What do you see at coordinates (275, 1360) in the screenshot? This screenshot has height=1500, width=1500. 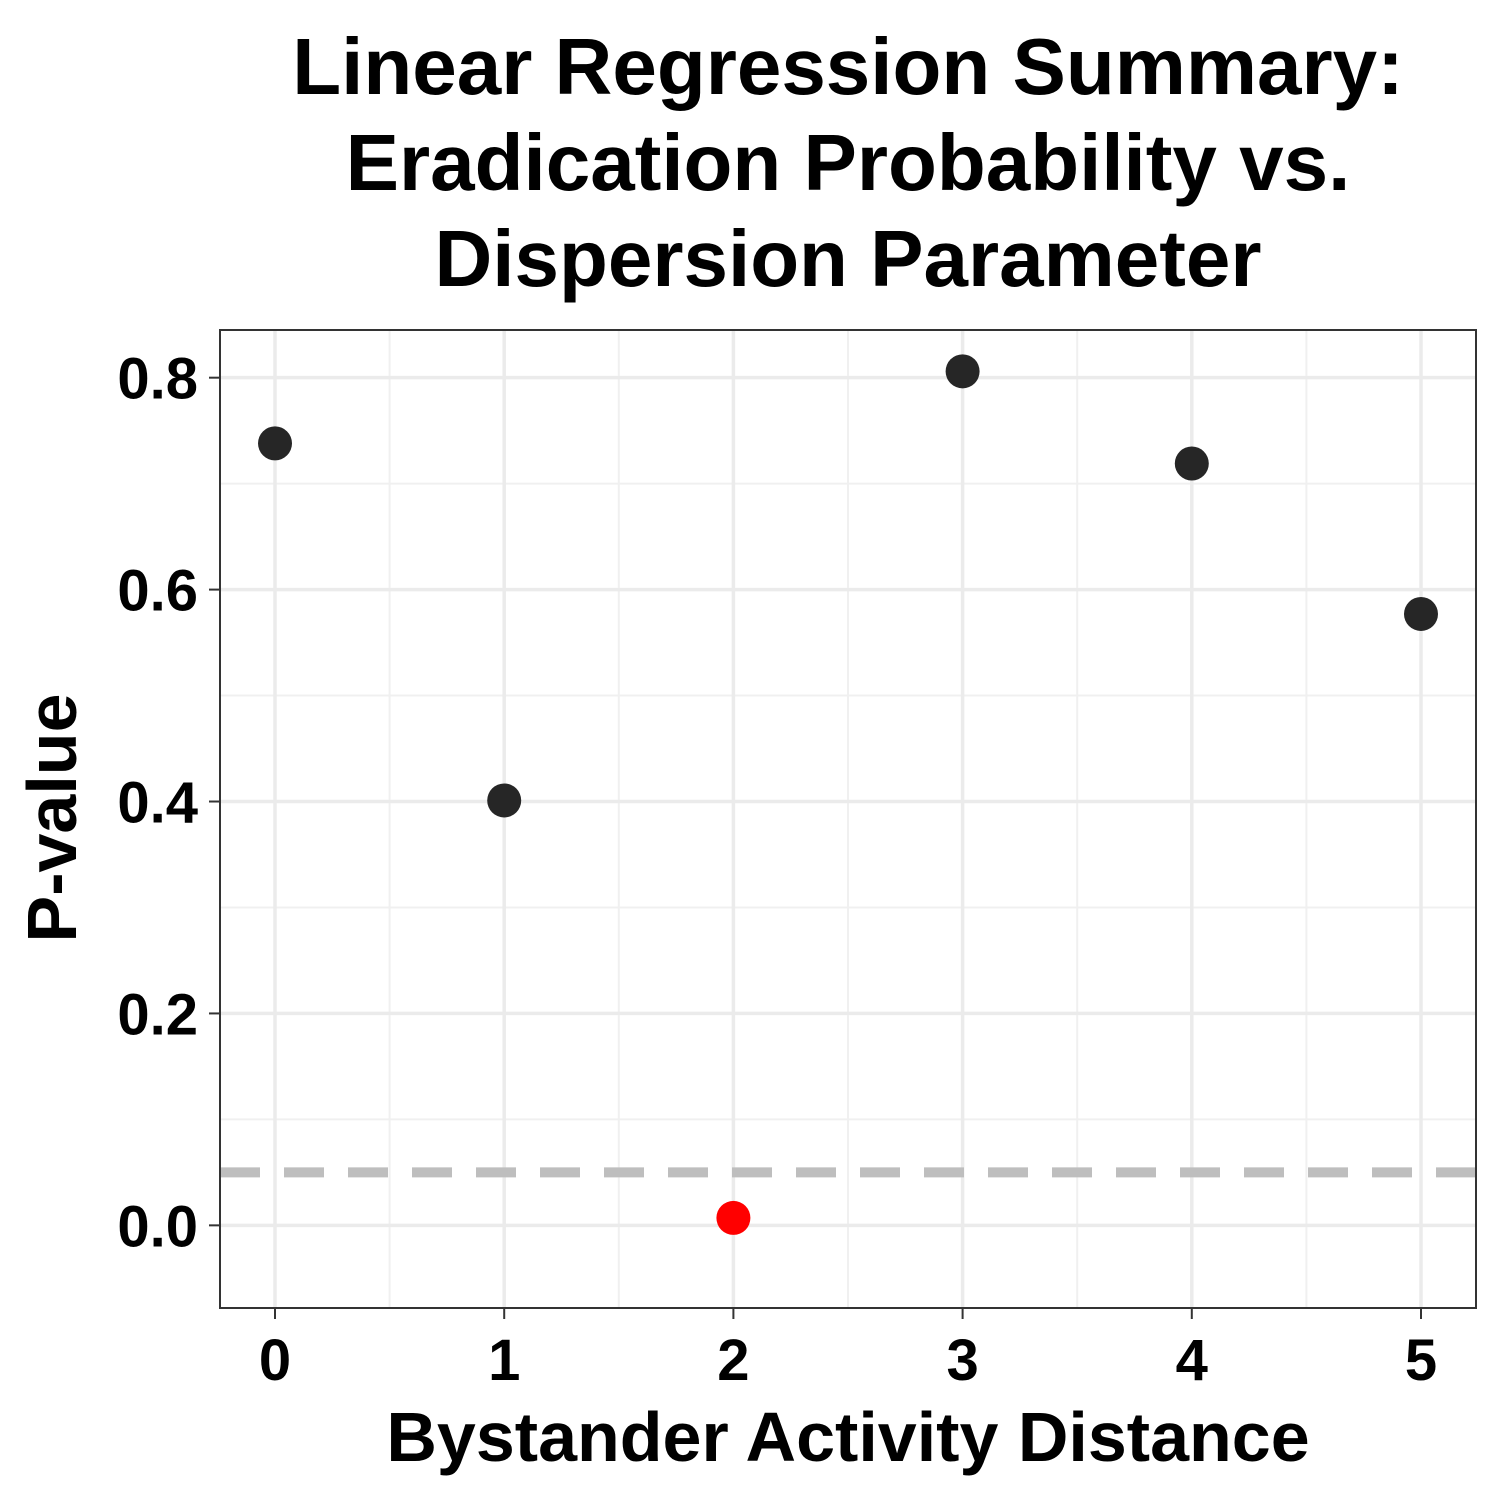 I see `x-tick-label: 0` at bounding box center [275, 1360].